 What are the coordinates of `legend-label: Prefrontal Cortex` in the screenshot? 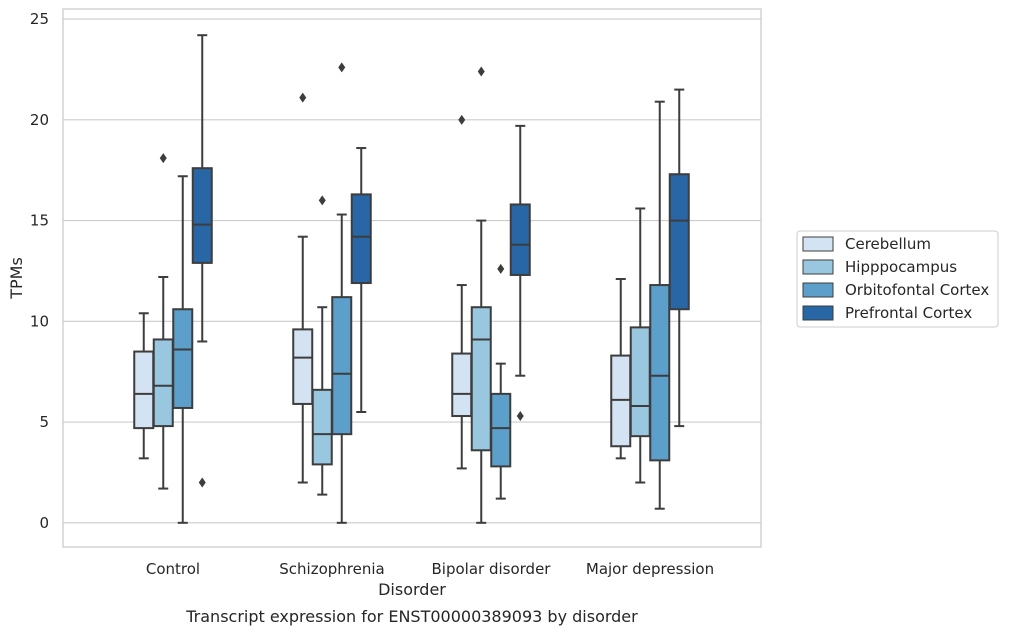 It's located at (908, 313).